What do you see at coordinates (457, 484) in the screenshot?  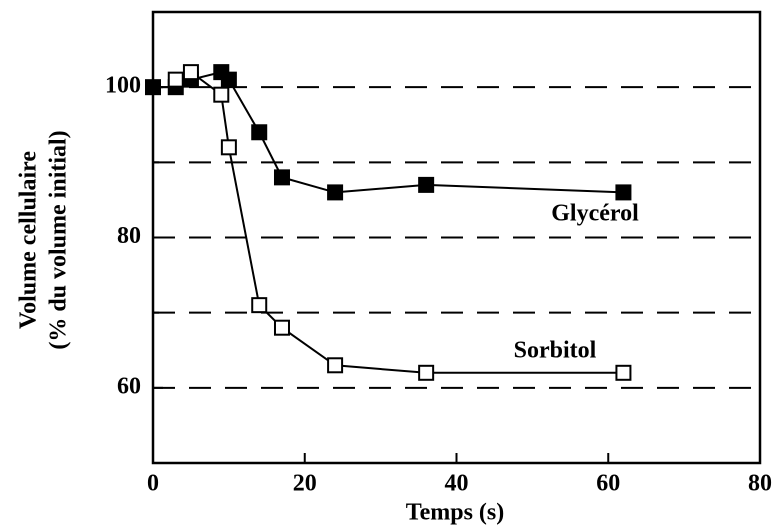 I see `x-tick-label: 40` at bounding box center [457, 484].